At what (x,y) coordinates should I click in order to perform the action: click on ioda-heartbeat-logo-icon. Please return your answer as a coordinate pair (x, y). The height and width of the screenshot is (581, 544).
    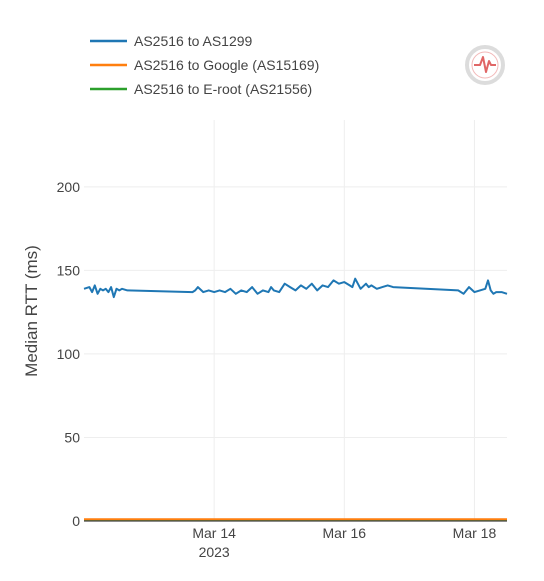
    Looking at the image, I should click on (485, 65).